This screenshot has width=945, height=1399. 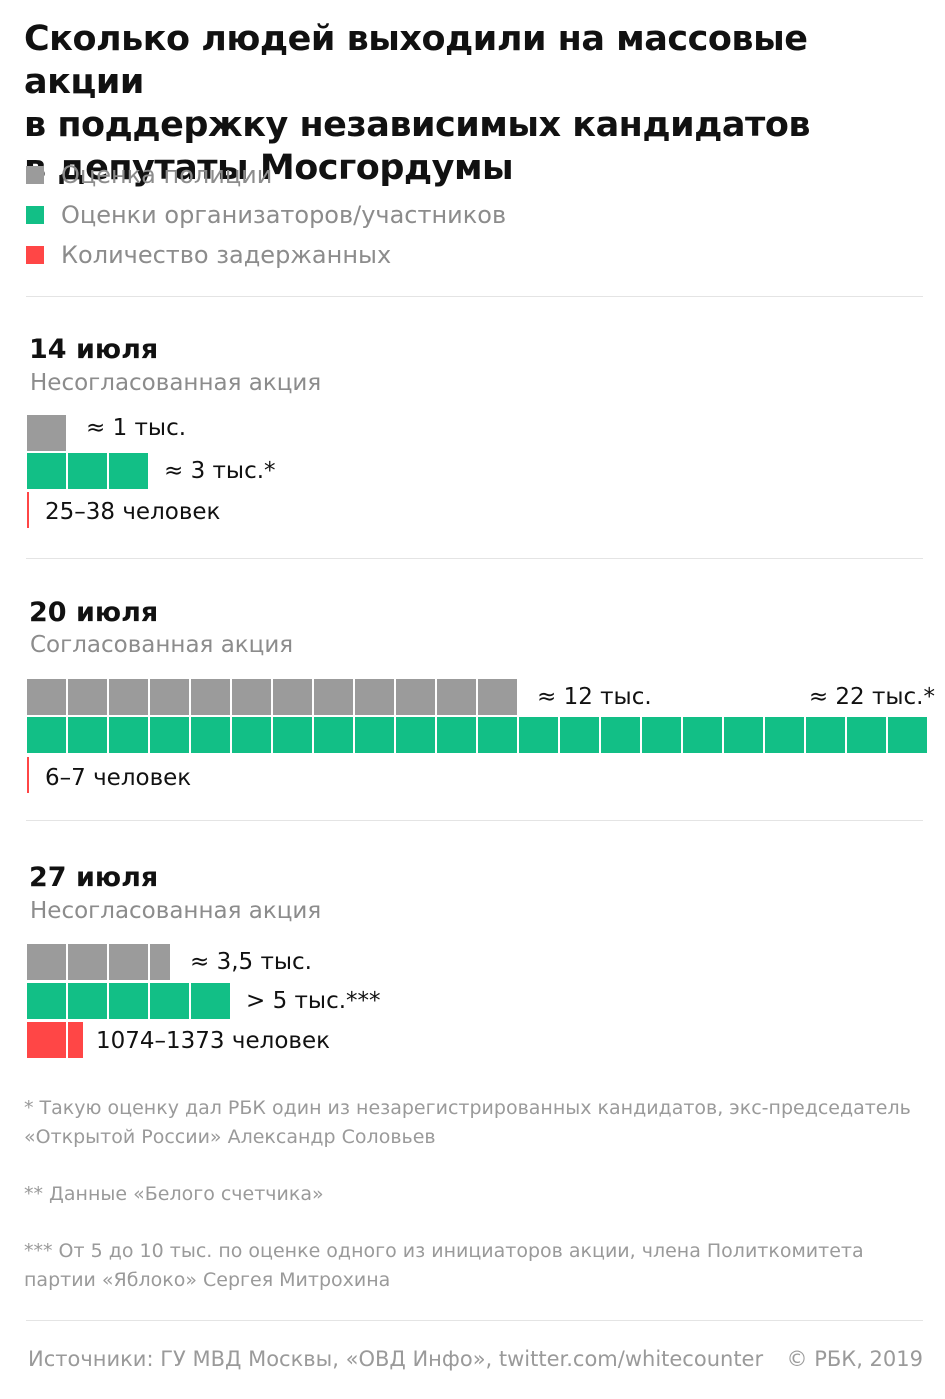 I want to click on police-block-partial, so click(x=160, y=962).